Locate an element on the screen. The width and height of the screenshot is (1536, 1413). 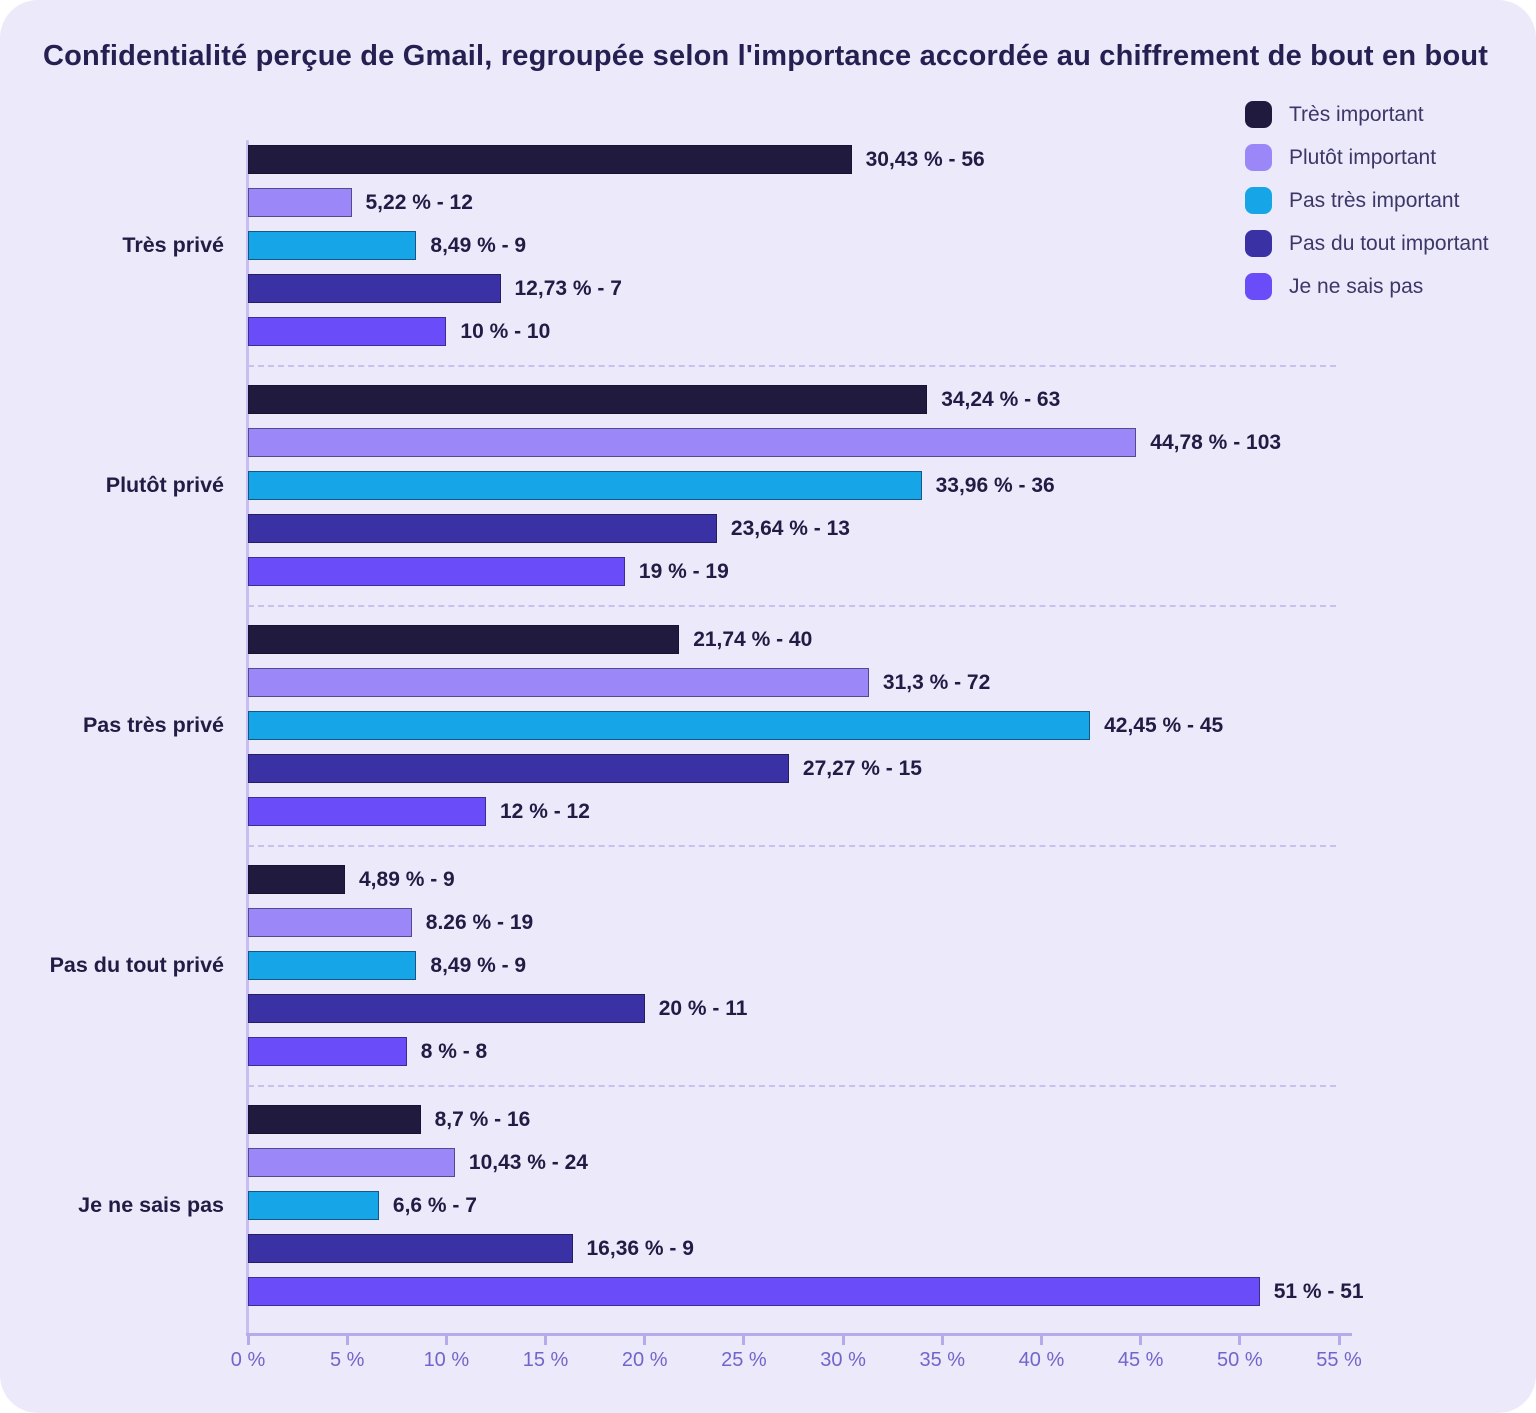
x-tick-label: 40 % is located at coordinates (1041, 1360).